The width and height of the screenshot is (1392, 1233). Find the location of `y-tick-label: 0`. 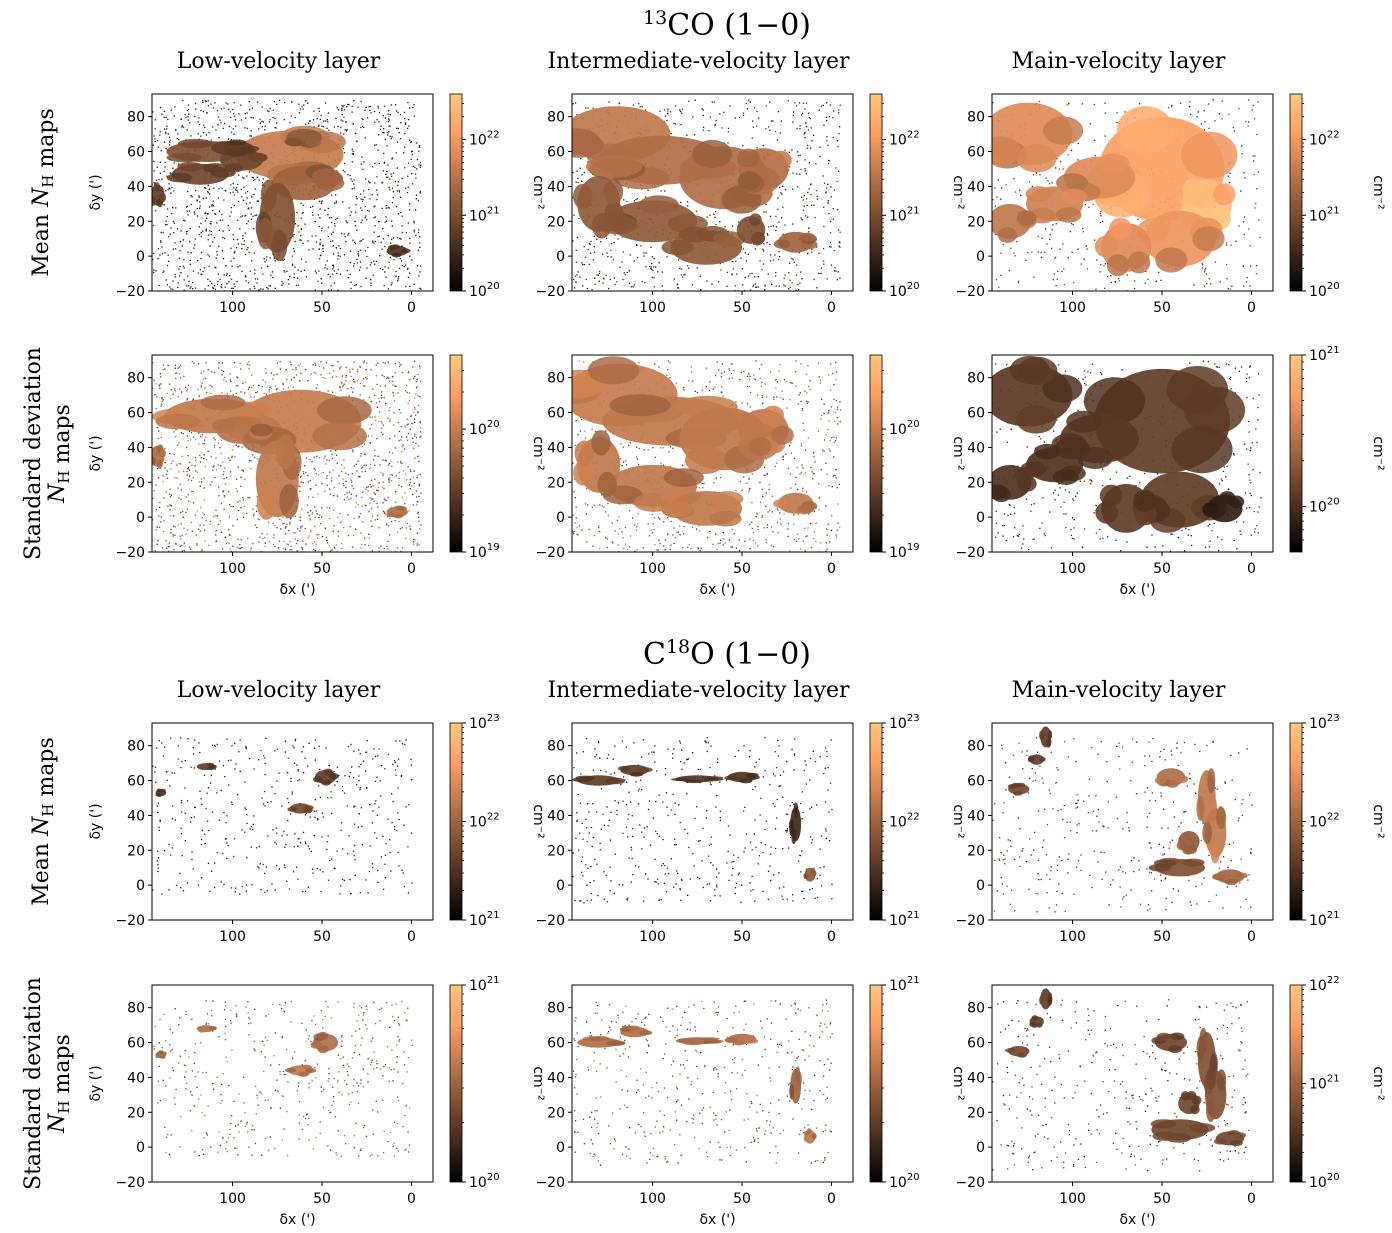

y-tick-label: 0 is located at coordinates (140, 257).